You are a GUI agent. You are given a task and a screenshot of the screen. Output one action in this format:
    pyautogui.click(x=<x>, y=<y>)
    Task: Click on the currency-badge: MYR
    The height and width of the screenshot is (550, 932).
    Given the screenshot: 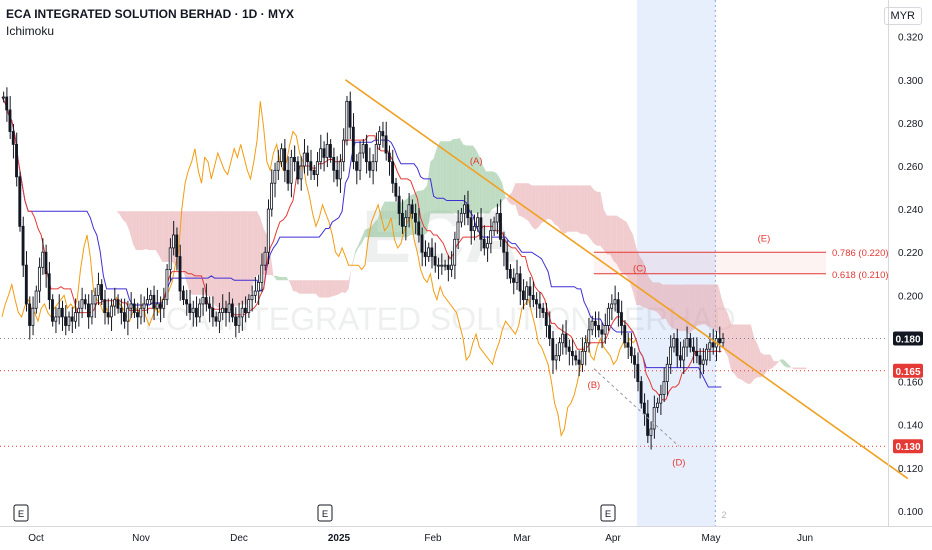 What is the action you would take?
    pyautogui.click(x=902, y=16)
    